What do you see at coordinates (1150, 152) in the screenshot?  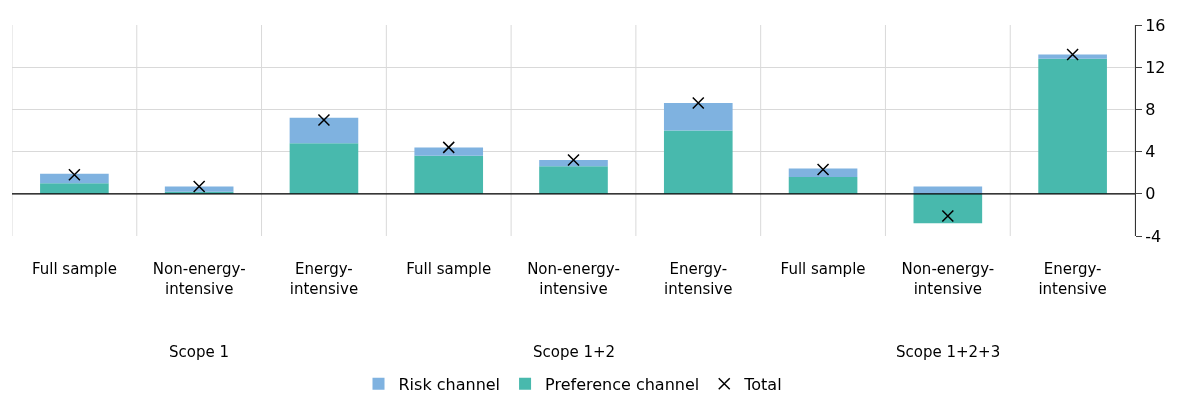 I see `y-tick-label: 4` at bounding box center [1150, 152].